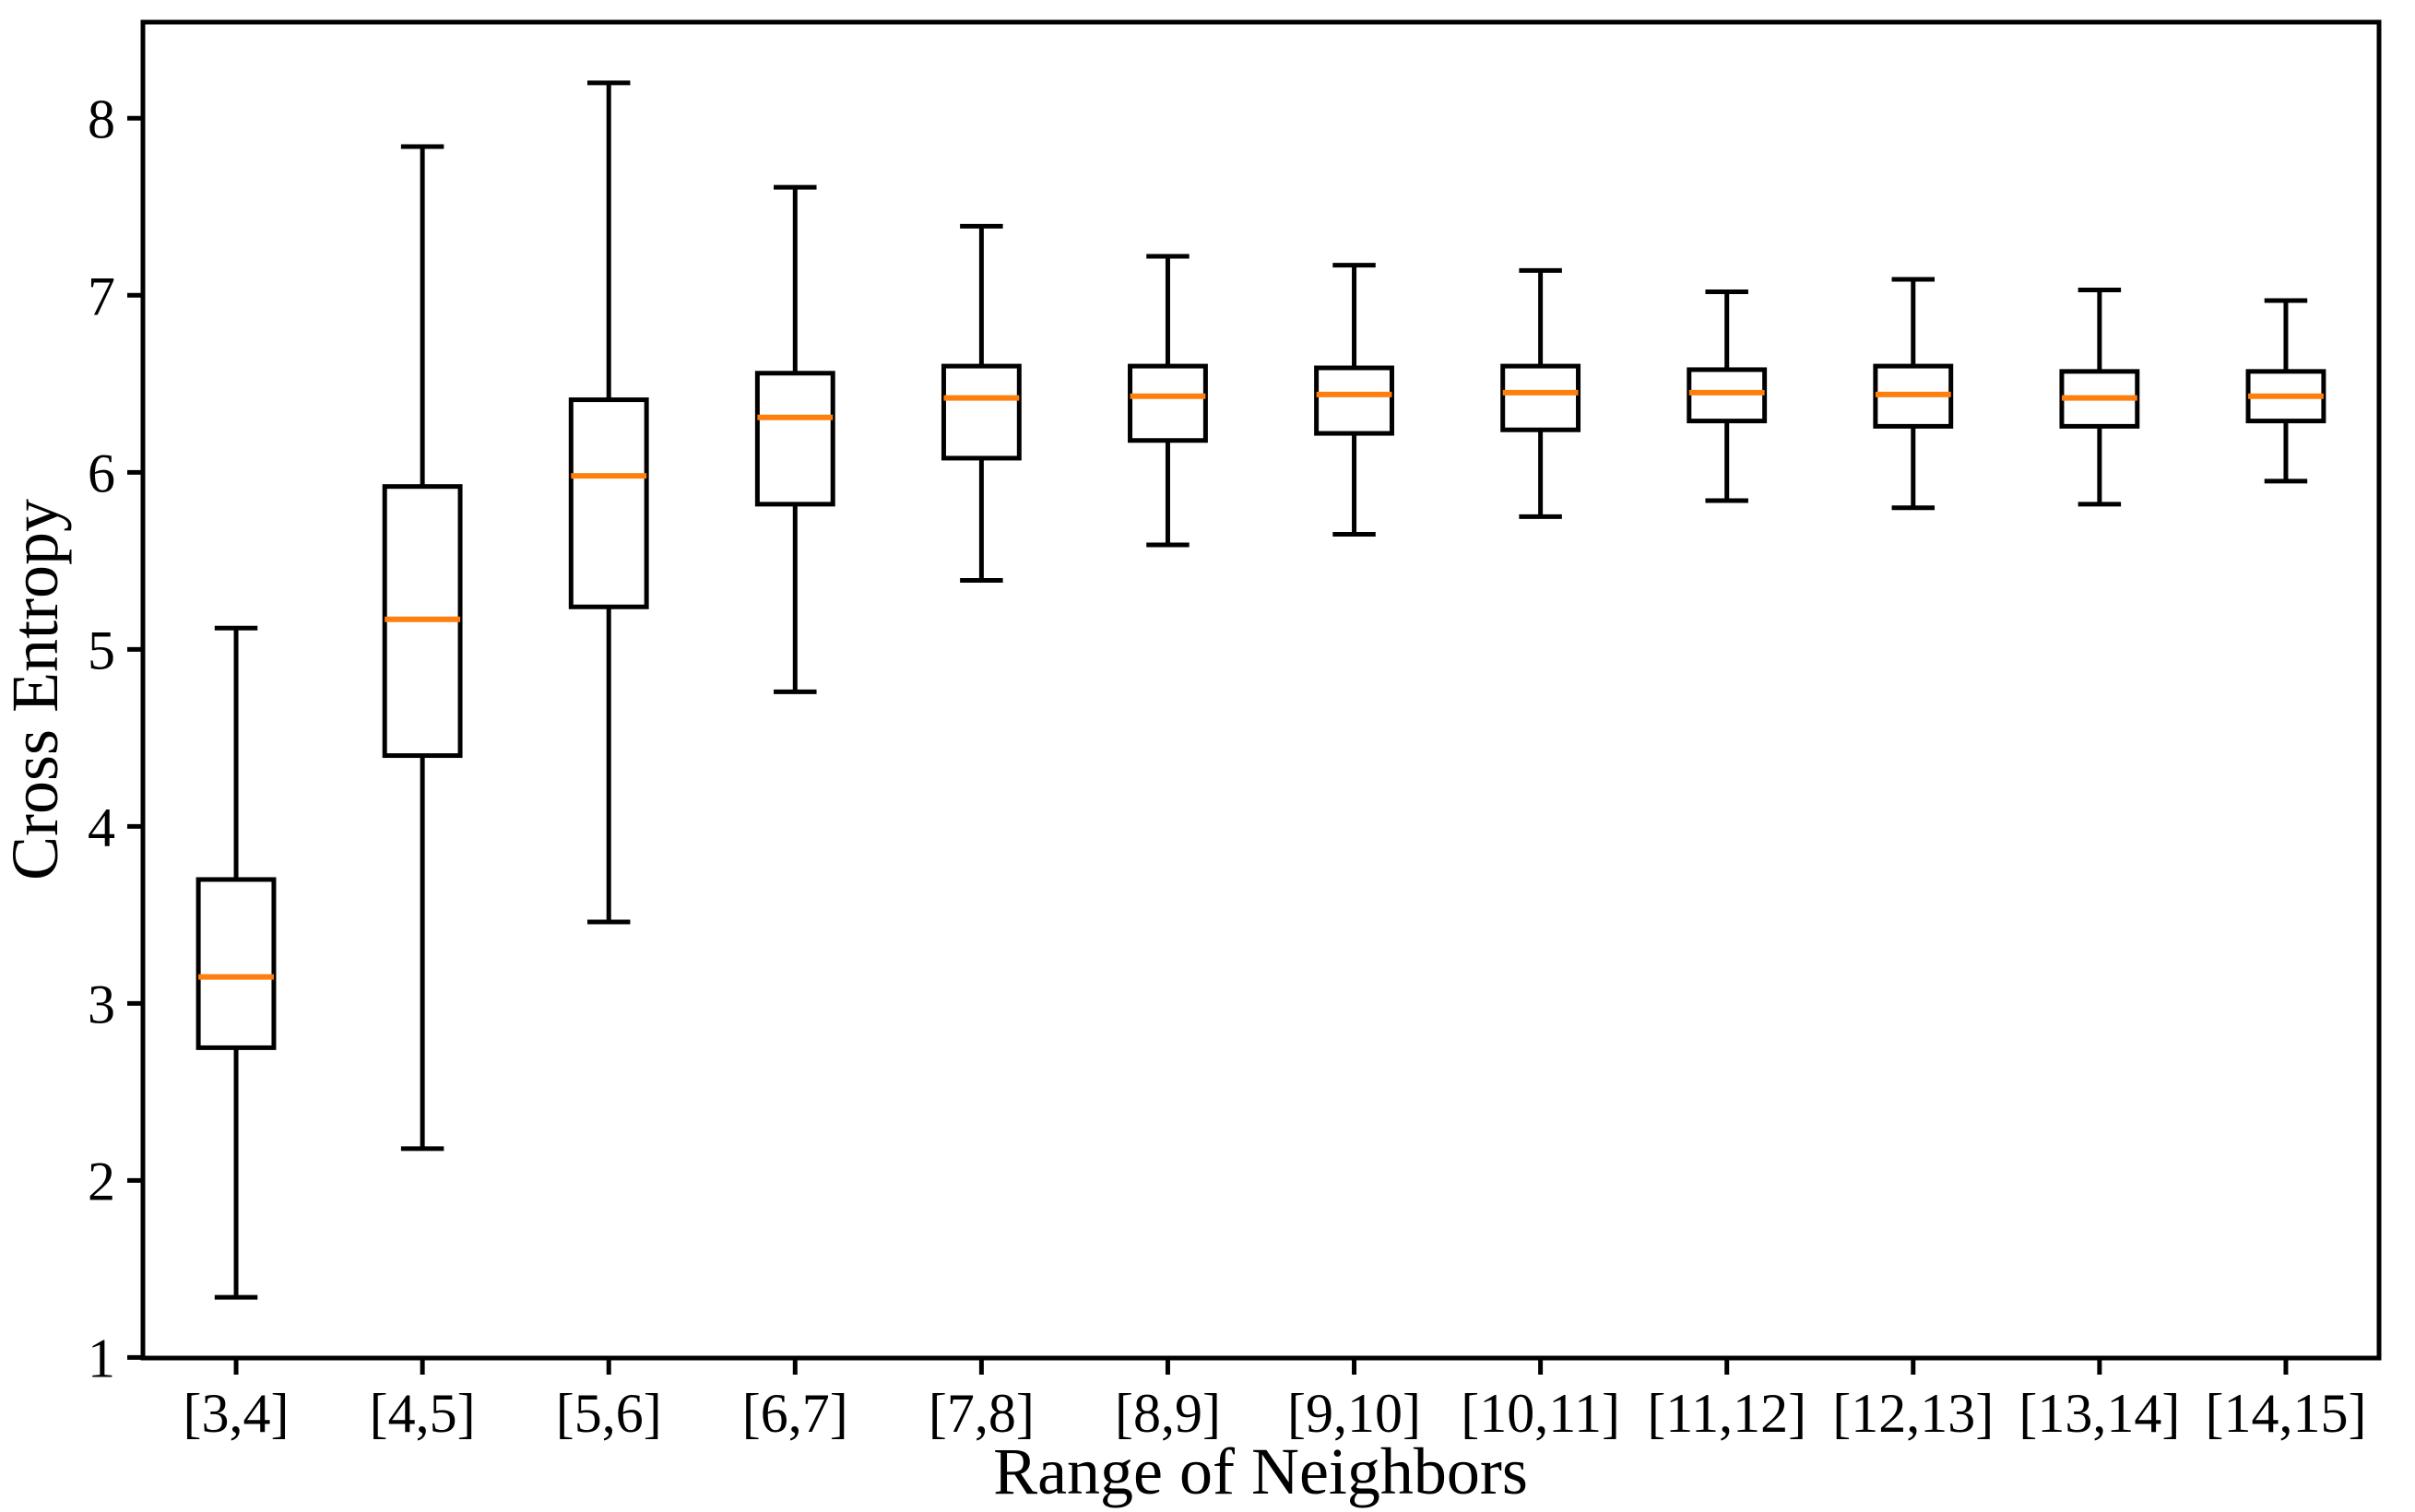 This screenshot has height=1512, width=2415. What do you see at coordinates (36, 689) in the screenshot?
I see `y-axis-title: Cross Entropy` at bounding box center [36, 689].